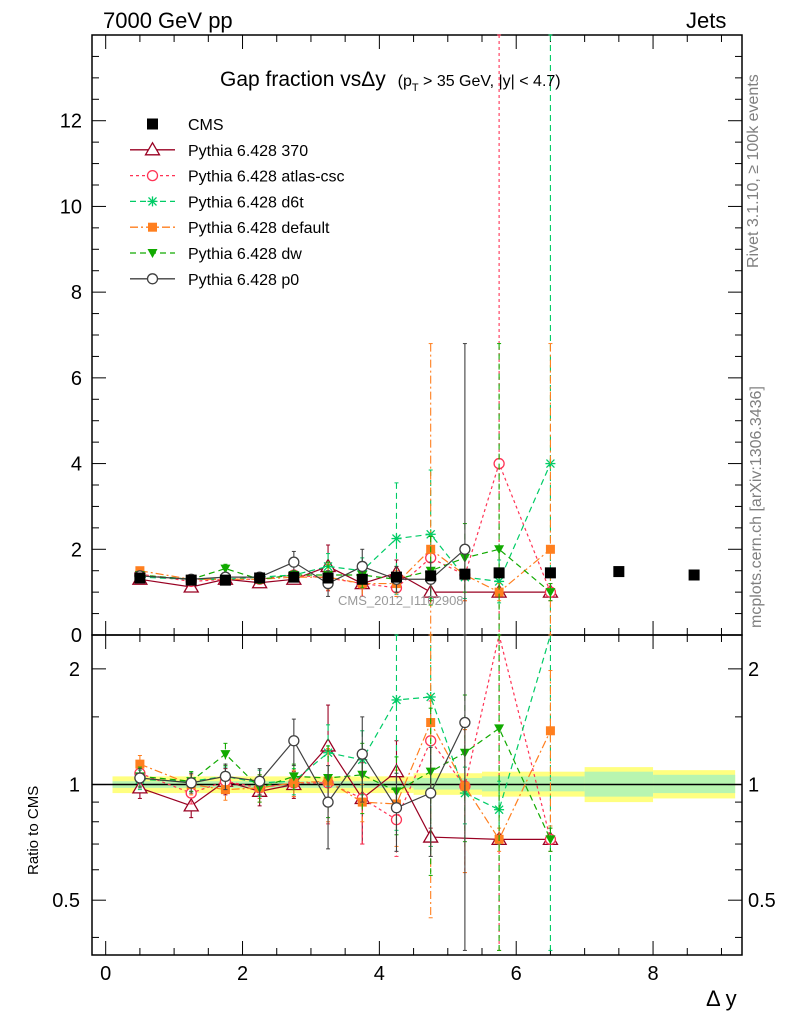 The image size is (786, 1024). I want to click on x-tick-label: 8, so click(652, 974).